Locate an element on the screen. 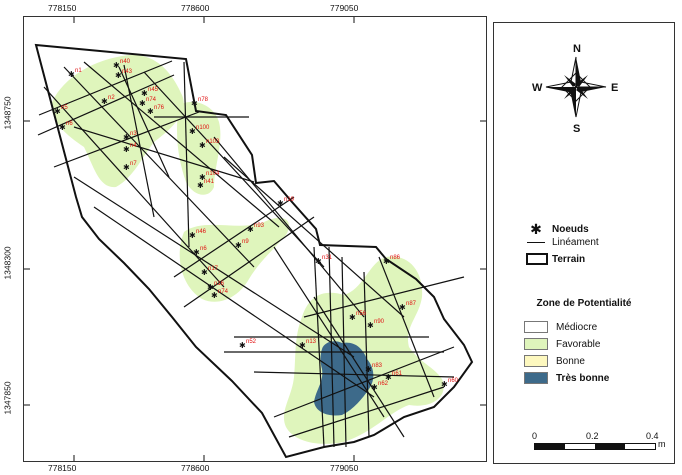  swatch-tres-bonne is located at coordinates (536, 378).